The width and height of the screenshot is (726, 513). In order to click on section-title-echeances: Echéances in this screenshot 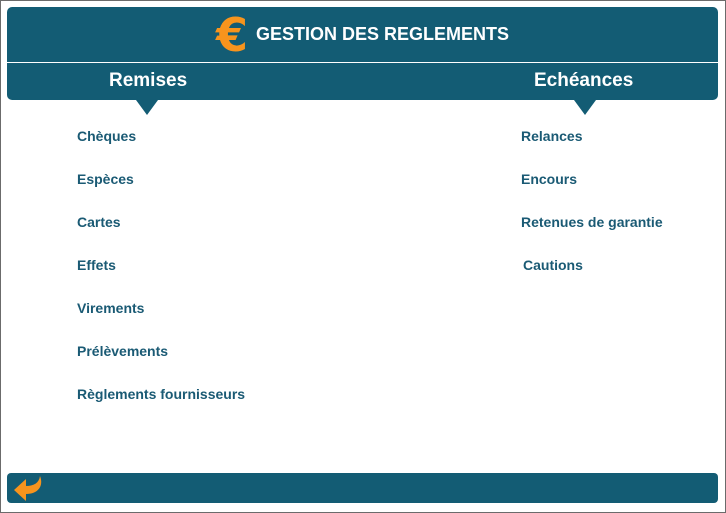, I will do `click(584, 80)`.